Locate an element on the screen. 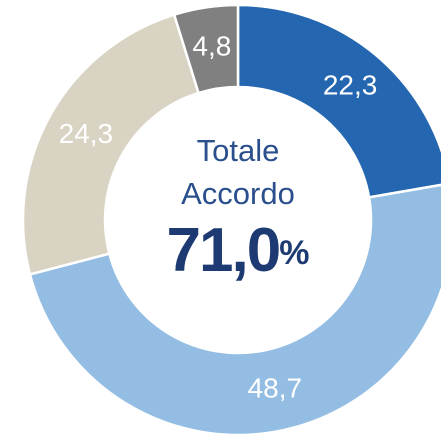 Image resolution: width=441 pixels, height=439 pixels. slice-label: 22,3 is located at coordinates (350, 84).